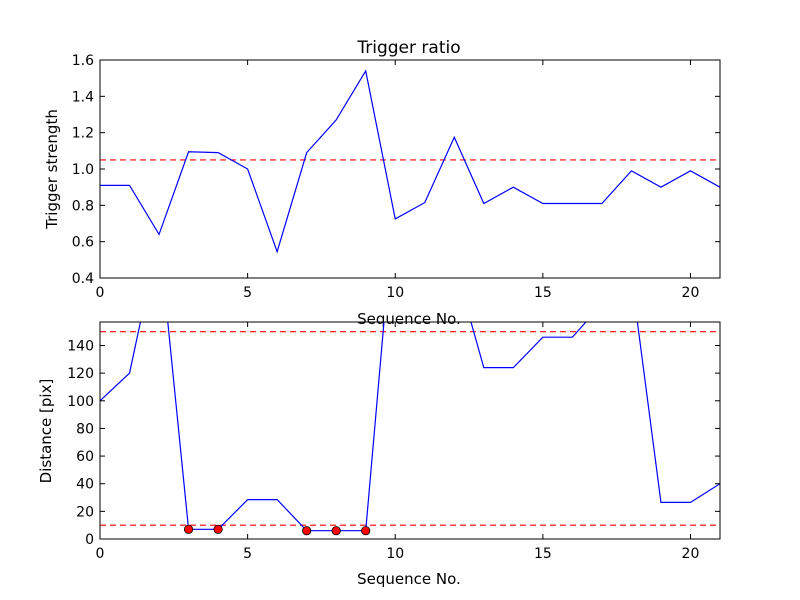 Image resolution: width=800 pixels, height=600 pixels. I want to click on top-y-tick-label: 1.2, so click(83, 134).